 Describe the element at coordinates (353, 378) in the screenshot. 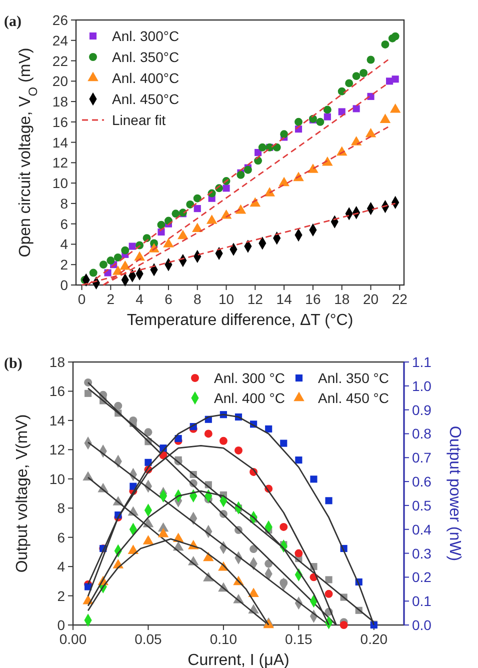

I see `legend-label: Anl. 350 °C` at that location.